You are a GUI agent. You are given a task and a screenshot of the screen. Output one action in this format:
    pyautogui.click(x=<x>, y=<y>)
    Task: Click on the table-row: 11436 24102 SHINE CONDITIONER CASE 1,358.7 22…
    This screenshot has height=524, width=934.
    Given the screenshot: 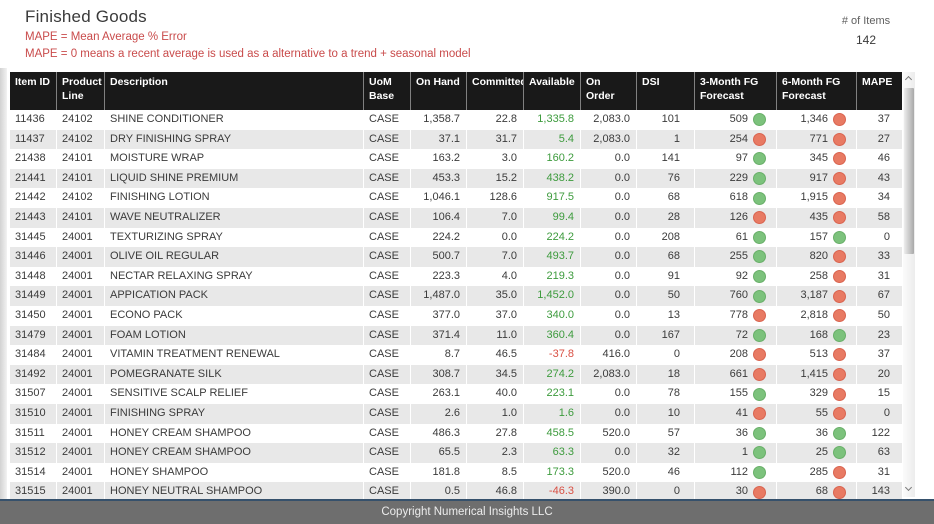 What is the action you would take?
    pyautogui.click(x=456, y=120)
    